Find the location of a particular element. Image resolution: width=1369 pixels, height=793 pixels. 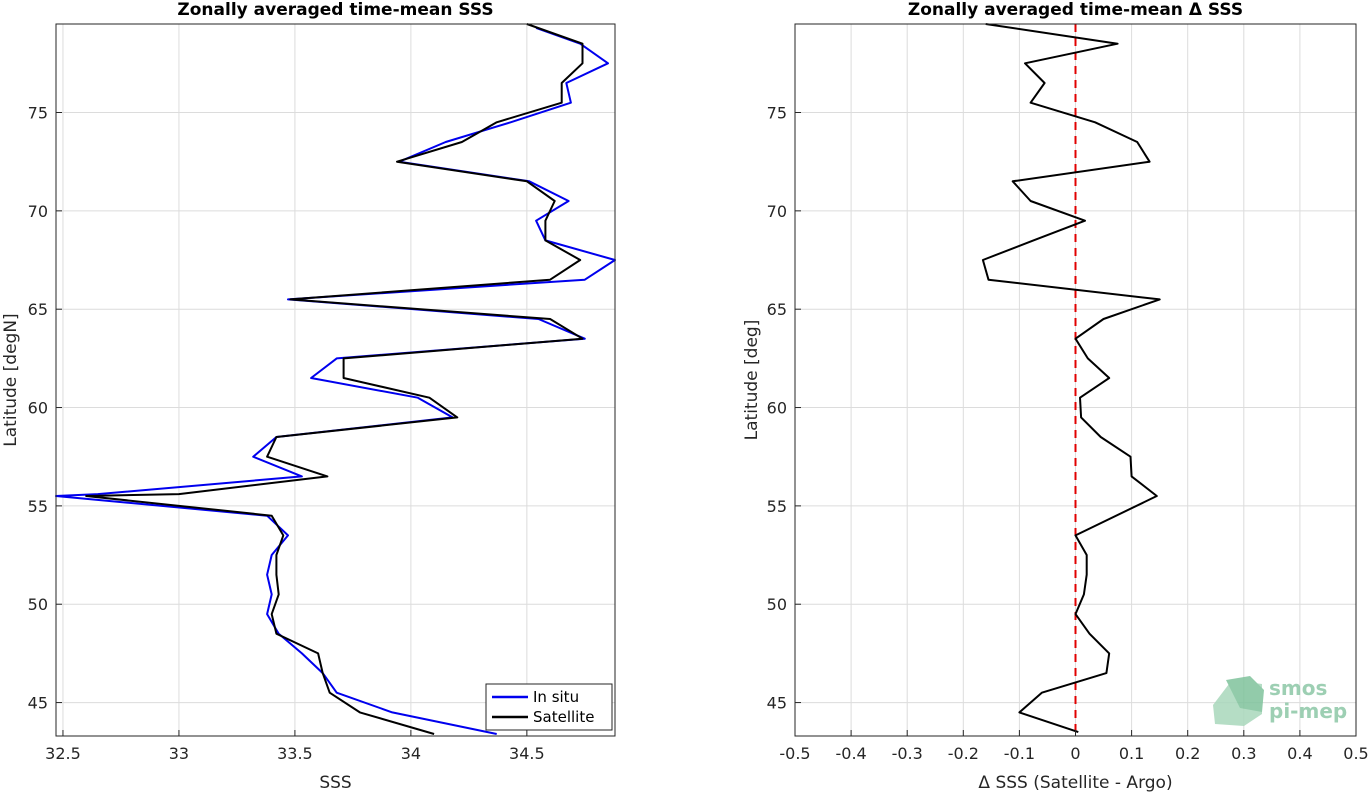

legend-label-satellite: Satellite is located at coordinates (563, 717).